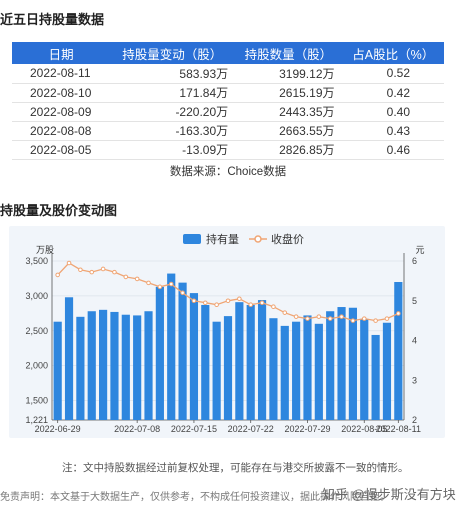  I want to click on cell-shares: 3199.12万, so click(288, 74).